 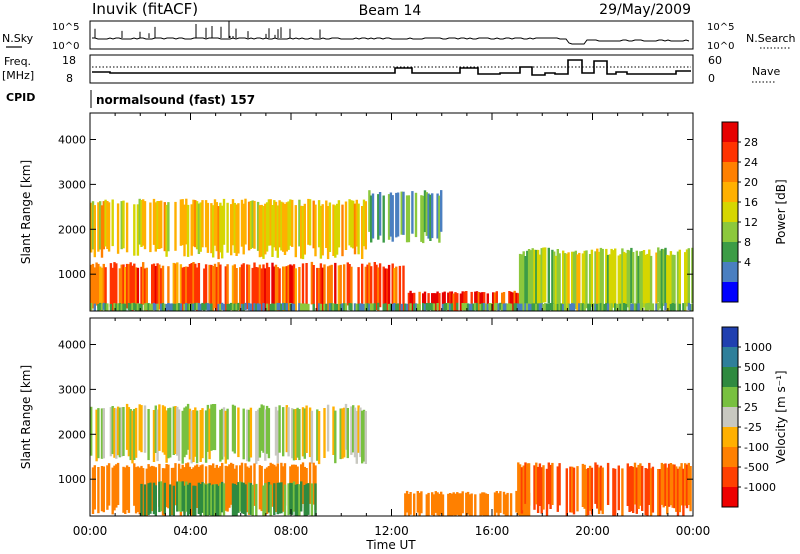 I want to click on velocity-colorbar-title: Velocity [m s⁻¹], so click(x=781, y=416).